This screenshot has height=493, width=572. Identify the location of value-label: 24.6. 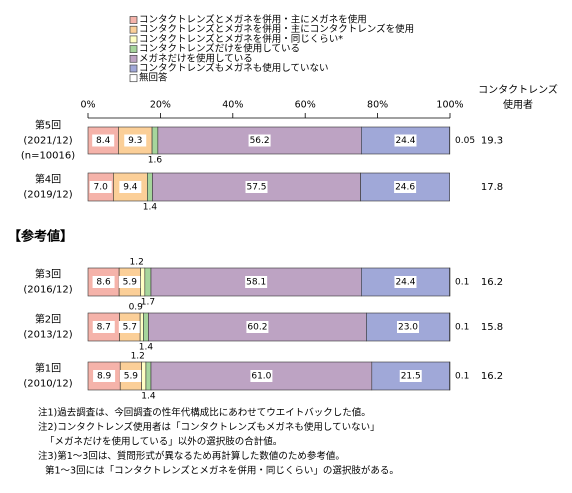
(405, 188).